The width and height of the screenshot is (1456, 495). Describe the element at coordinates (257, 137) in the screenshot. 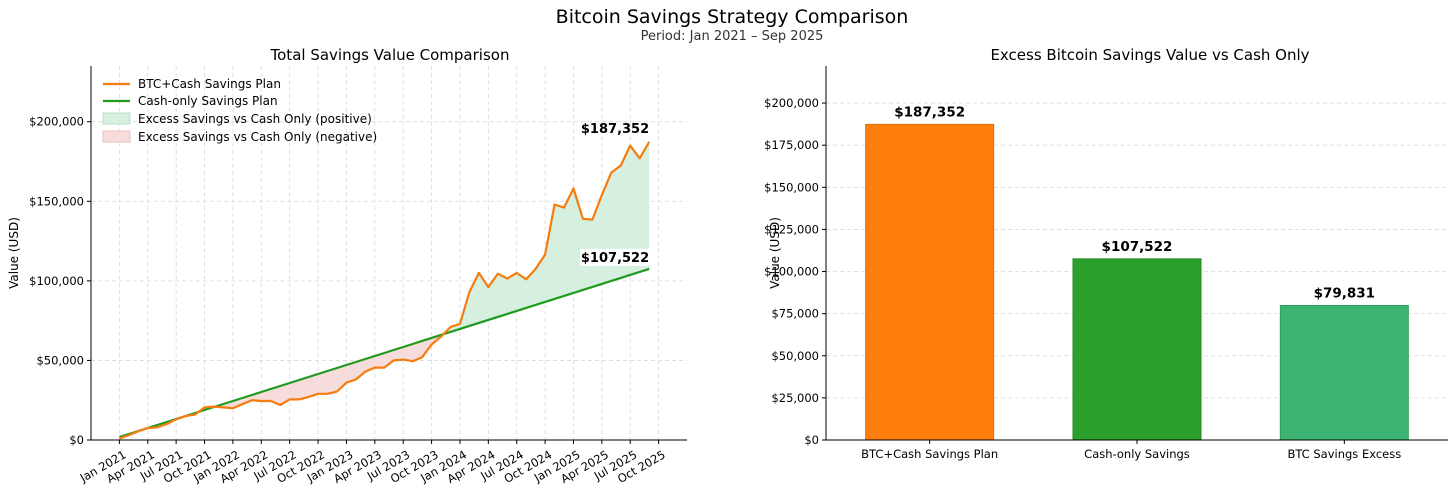

I see `legend-label-negative: Excess Savings vs Cash Only (negative)` at that location.